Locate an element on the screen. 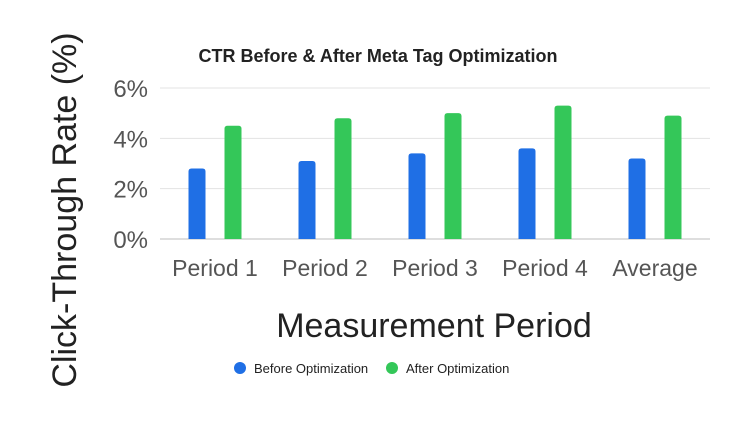 The width and height of the screenshot is (750, 425). y-tick-label: 0% is located at coordinates (130, 240).